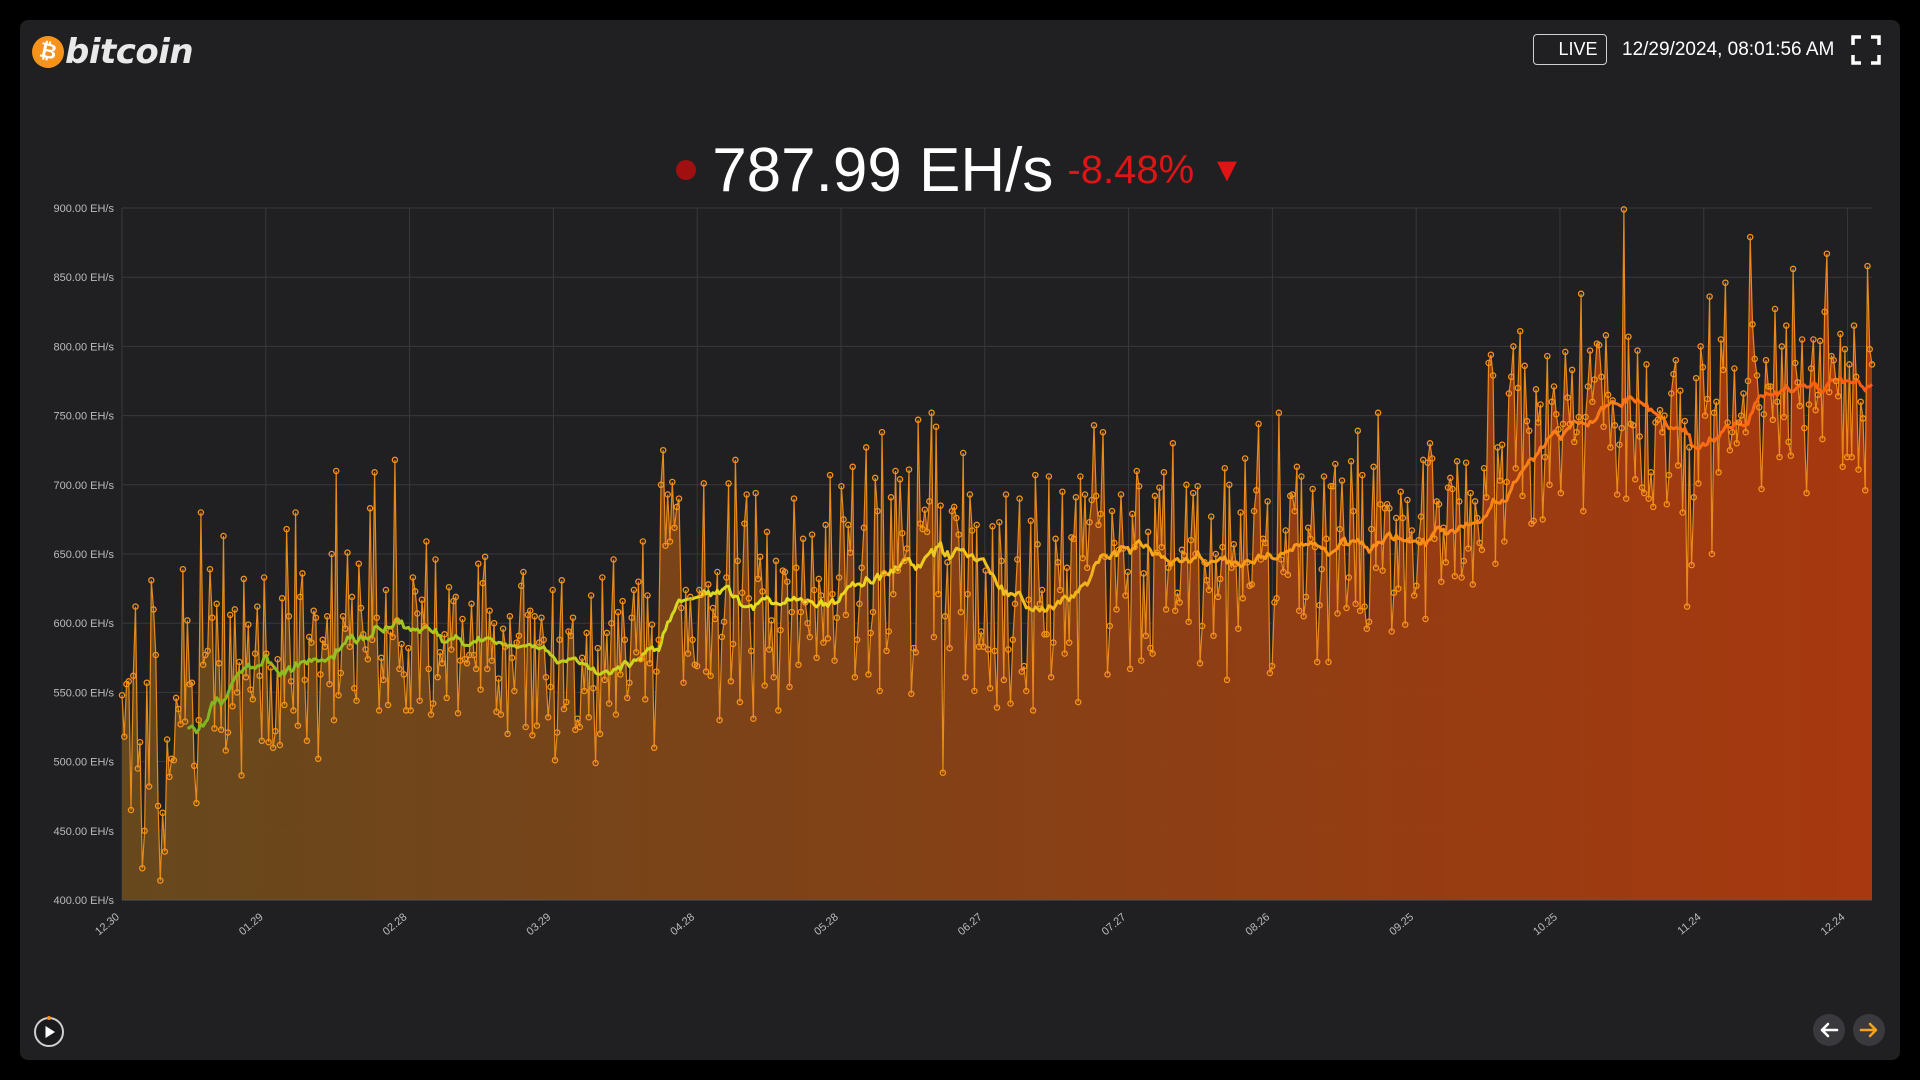  I want to click on fullscreen-icon, so click(1866, 50).